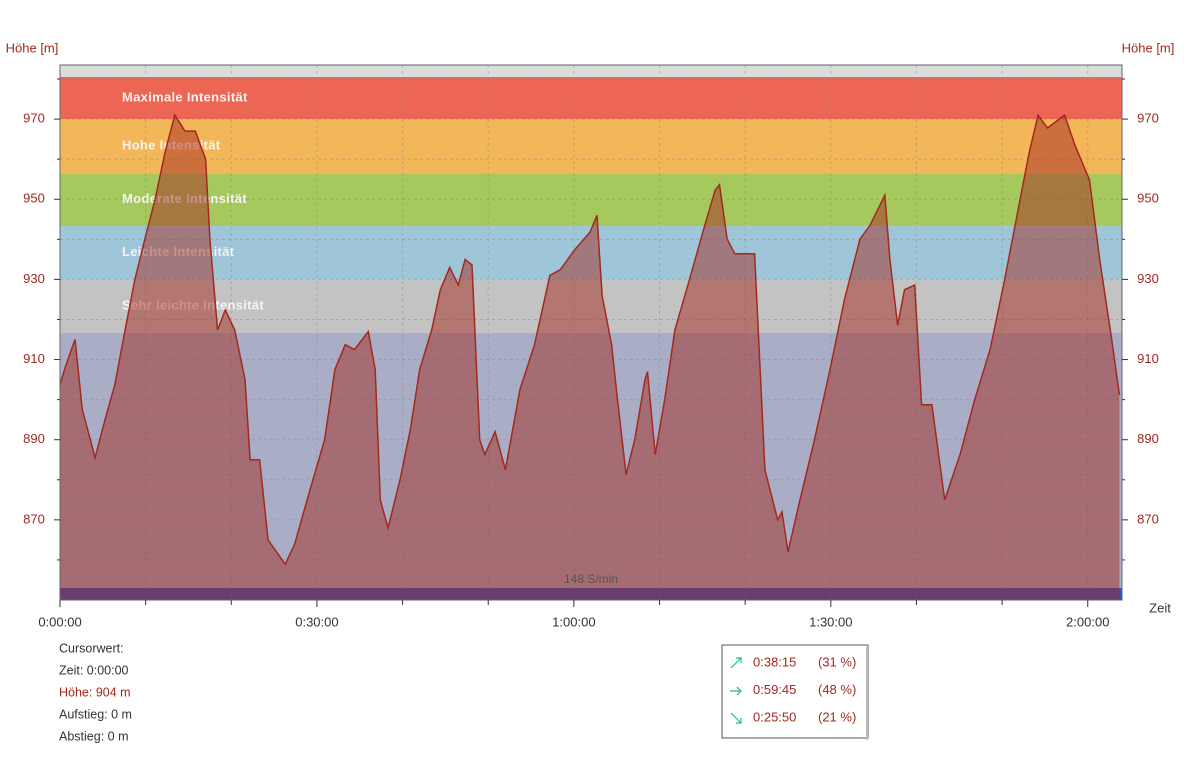 The height and width of the screenshot is (760, 1191). I want to click on x-tick-label: 1:30:00, so click(830, 621).